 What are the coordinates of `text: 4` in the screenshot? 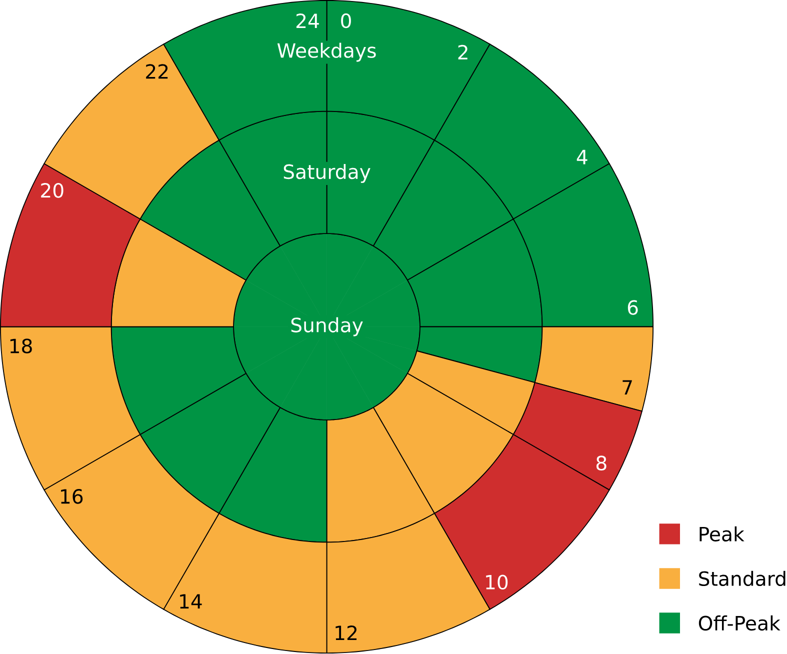 It's located at (582, 157).